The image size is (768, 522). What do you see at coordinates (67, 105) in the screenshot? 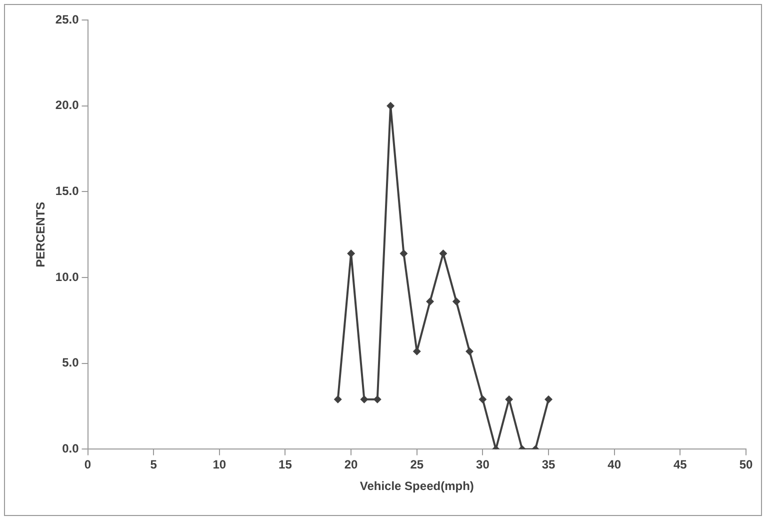
I see `y-tick-label: 20.0` at bounding box center [67, 105].